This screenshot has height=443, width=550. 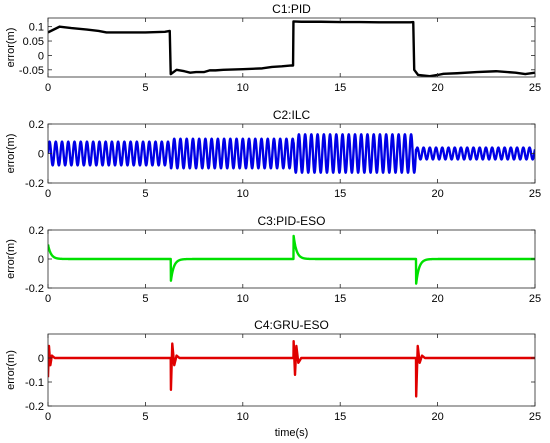 What do you see at coordinates (31, 71) in the screenshot?
I see `y-tick-label: -0.05` at bounding box center [31, 71].